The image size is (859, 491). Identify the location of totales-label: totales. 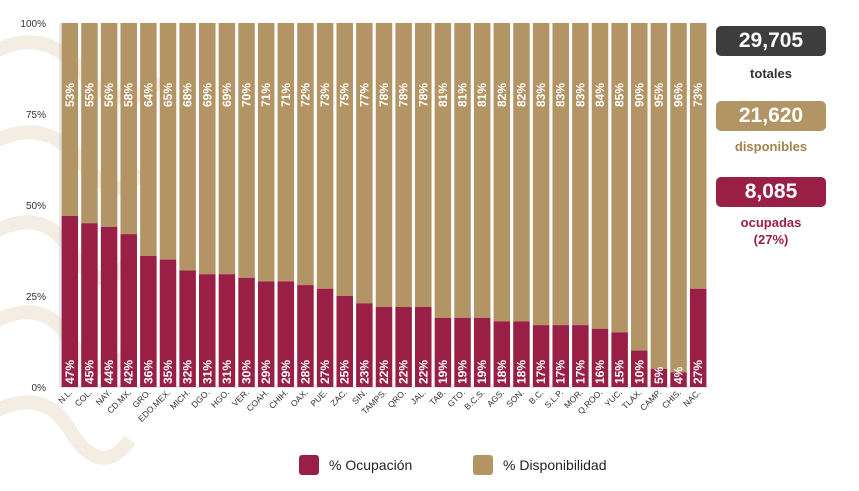
(771, 73).